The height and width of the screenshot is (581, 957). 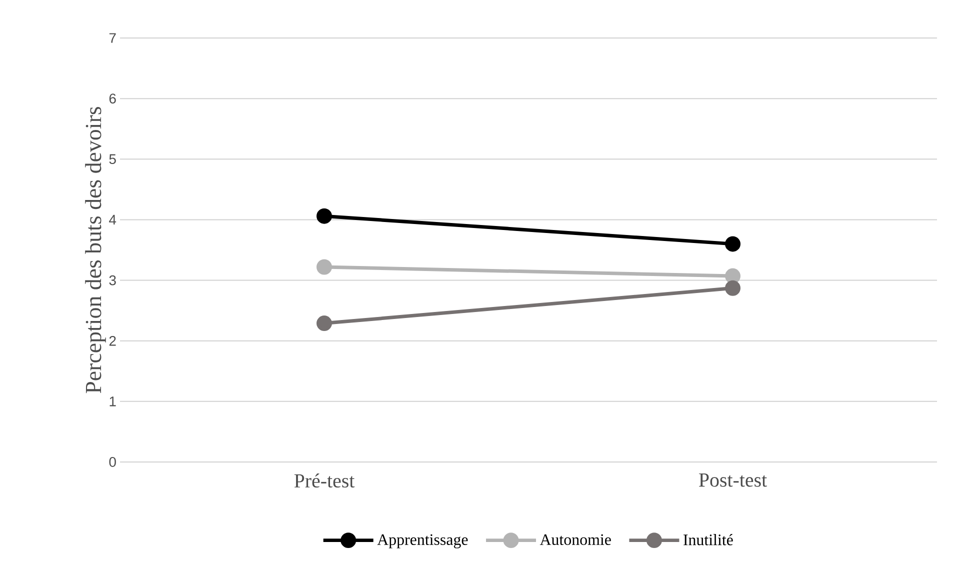 I want to click on y-tick-label: 4, so click(x=112, y=219).